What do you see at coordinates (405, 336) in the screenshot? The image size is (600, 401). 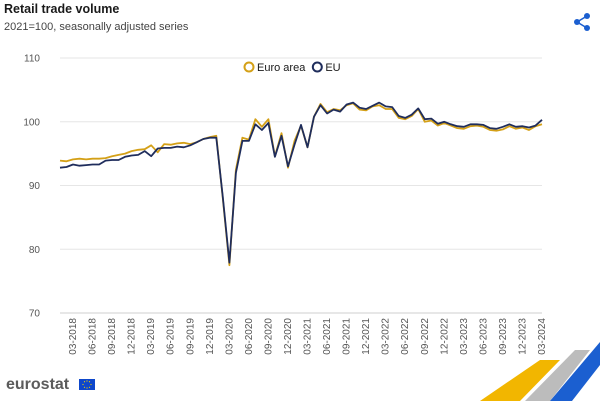 I see `x-tick-label: 06-2022` at bounding box center [405, 336].